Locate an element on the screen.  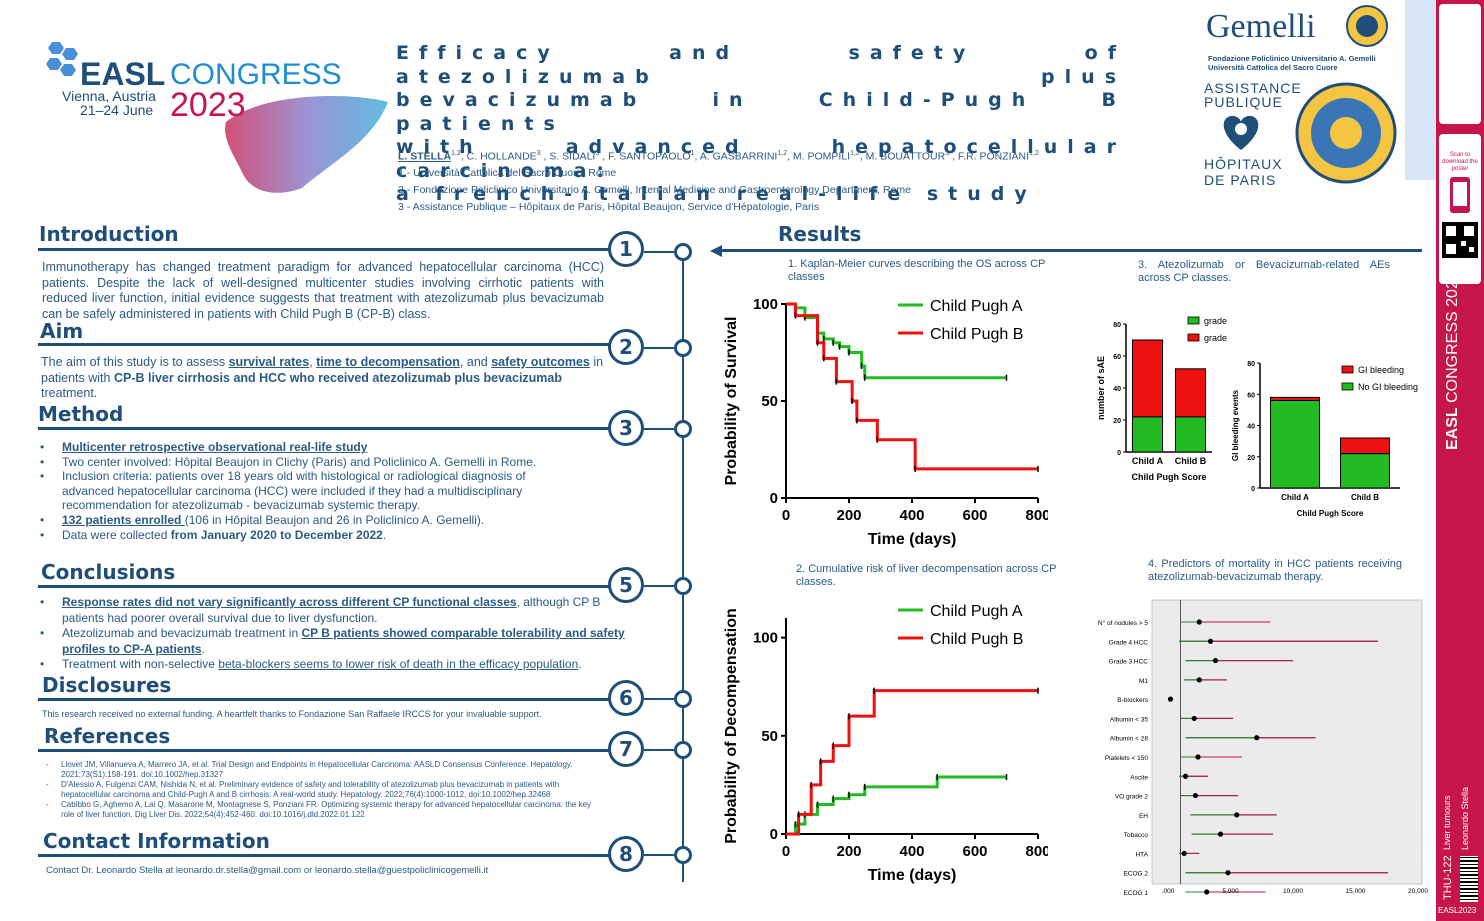
predictor-label: Albumin < 35 is located at coordinates (1129, 719).